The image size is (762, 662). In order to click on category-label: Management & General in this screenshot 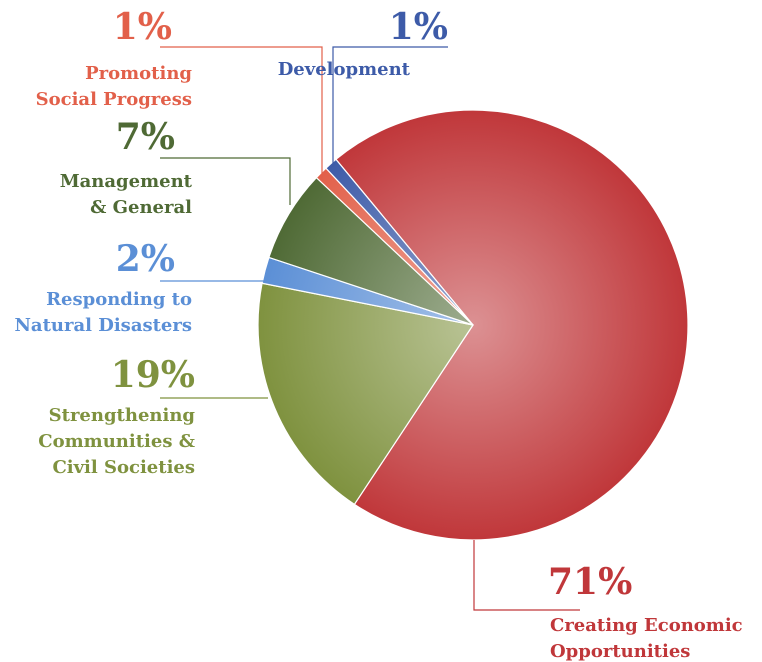, I will do `click(126, 194)`.